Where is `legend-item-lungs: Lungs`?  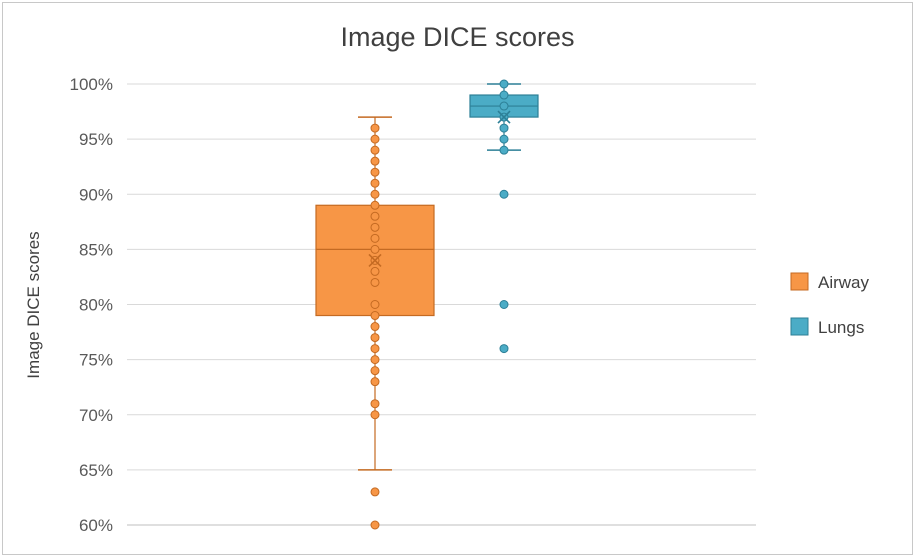 legend-item-lungs: Lungs is located at coordinates (827, 327).